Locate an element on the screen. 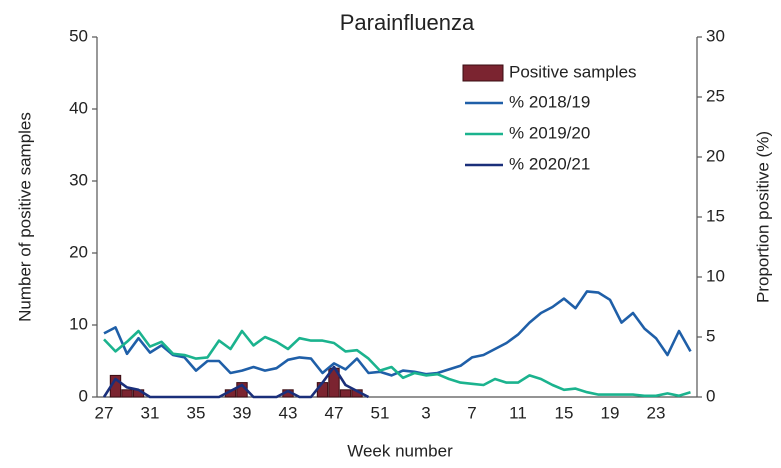 This screenshot has width=781, height=468. y2-tick-label: 5 is located at coordinates (710, 335).